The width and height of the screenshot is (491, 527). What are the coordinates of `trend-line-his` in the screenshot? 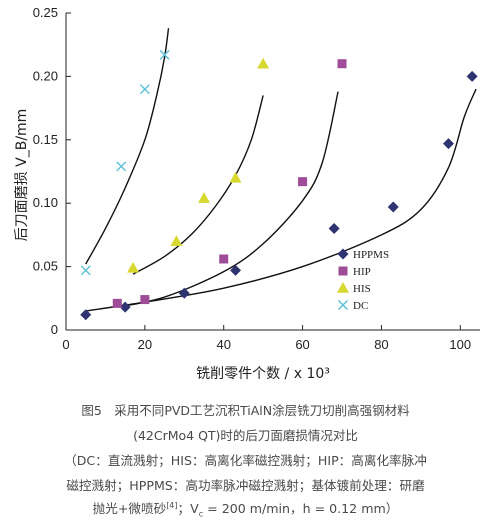 It's located at (198, 185).